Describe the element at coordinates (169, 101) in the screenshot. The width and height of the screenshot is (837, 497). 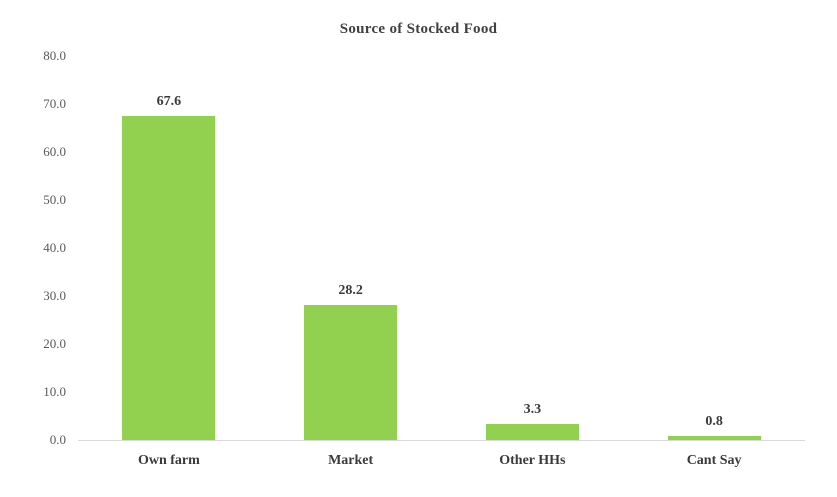
I see `bar-value-label: 67.6` at that location.